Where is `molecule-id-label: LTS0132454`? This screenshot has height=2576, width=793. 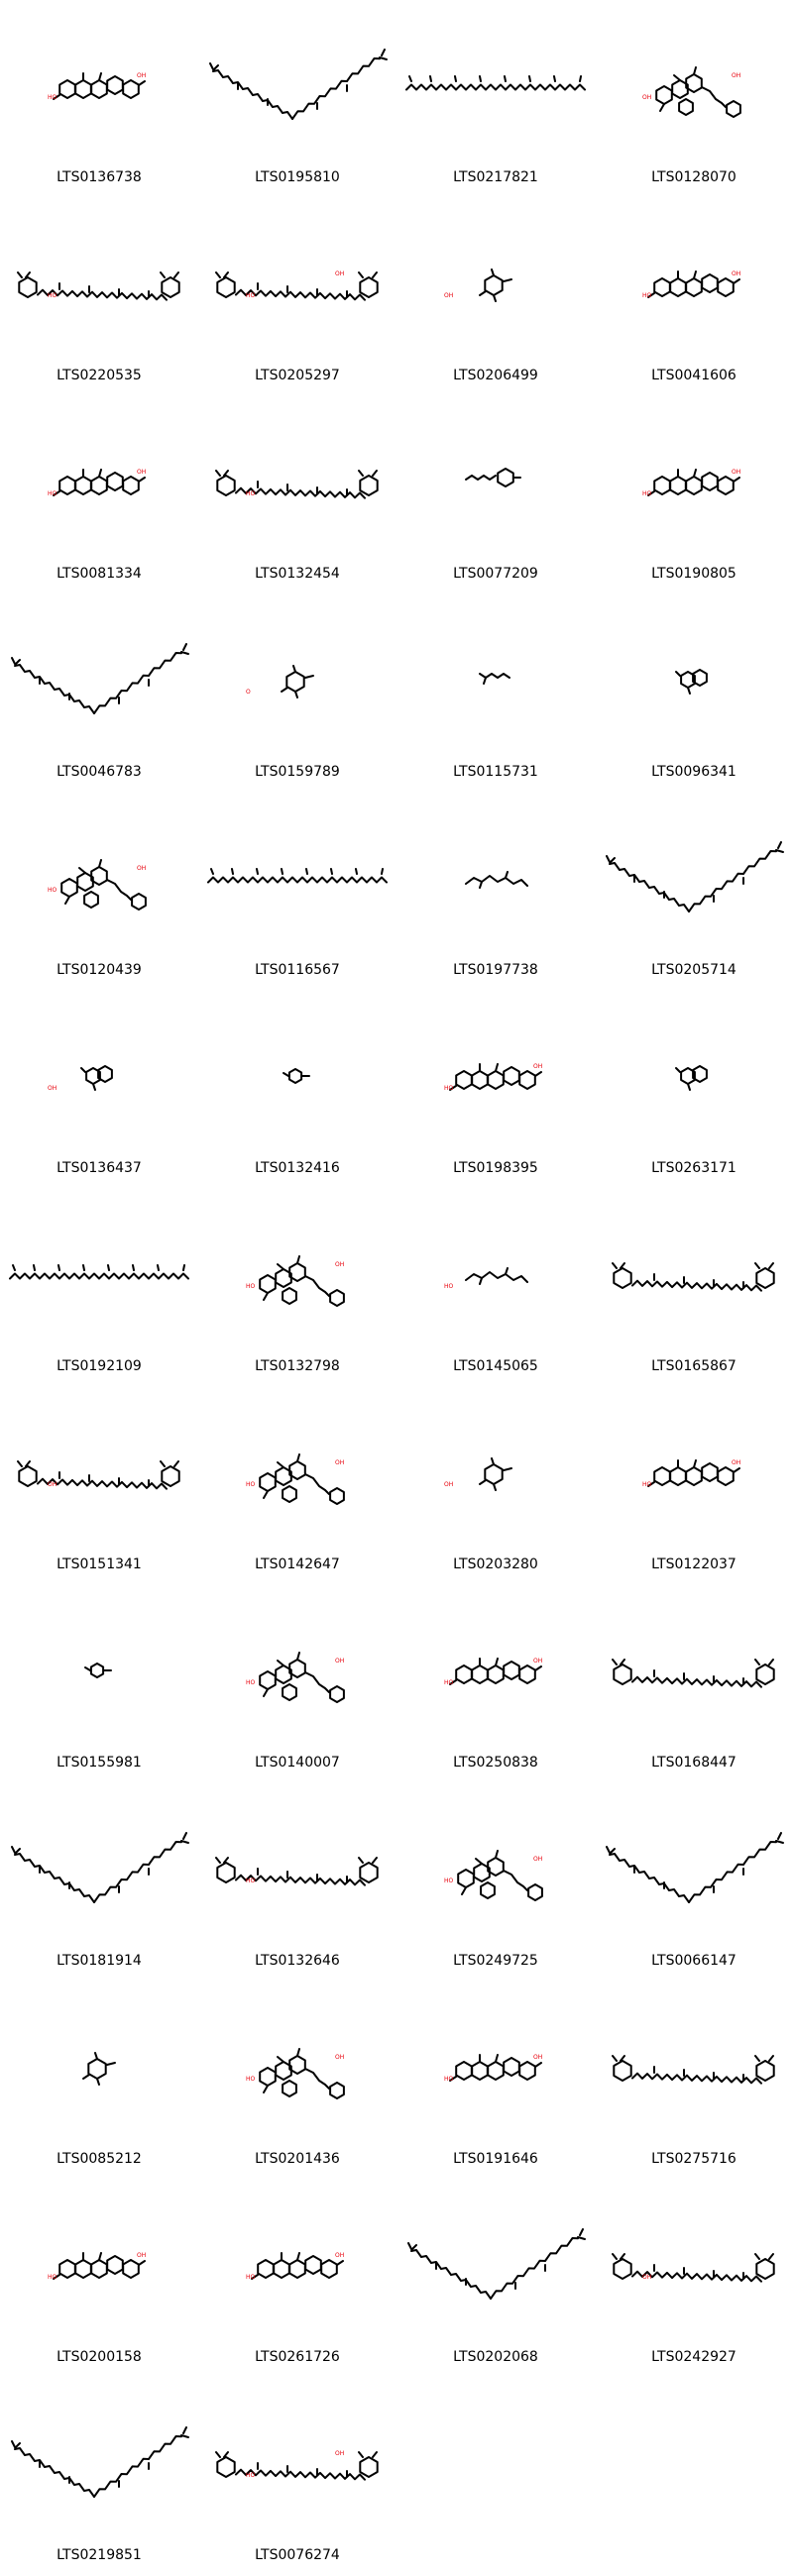
molecule-id-label: LTS0132454 is located at coordinates (297, 574).